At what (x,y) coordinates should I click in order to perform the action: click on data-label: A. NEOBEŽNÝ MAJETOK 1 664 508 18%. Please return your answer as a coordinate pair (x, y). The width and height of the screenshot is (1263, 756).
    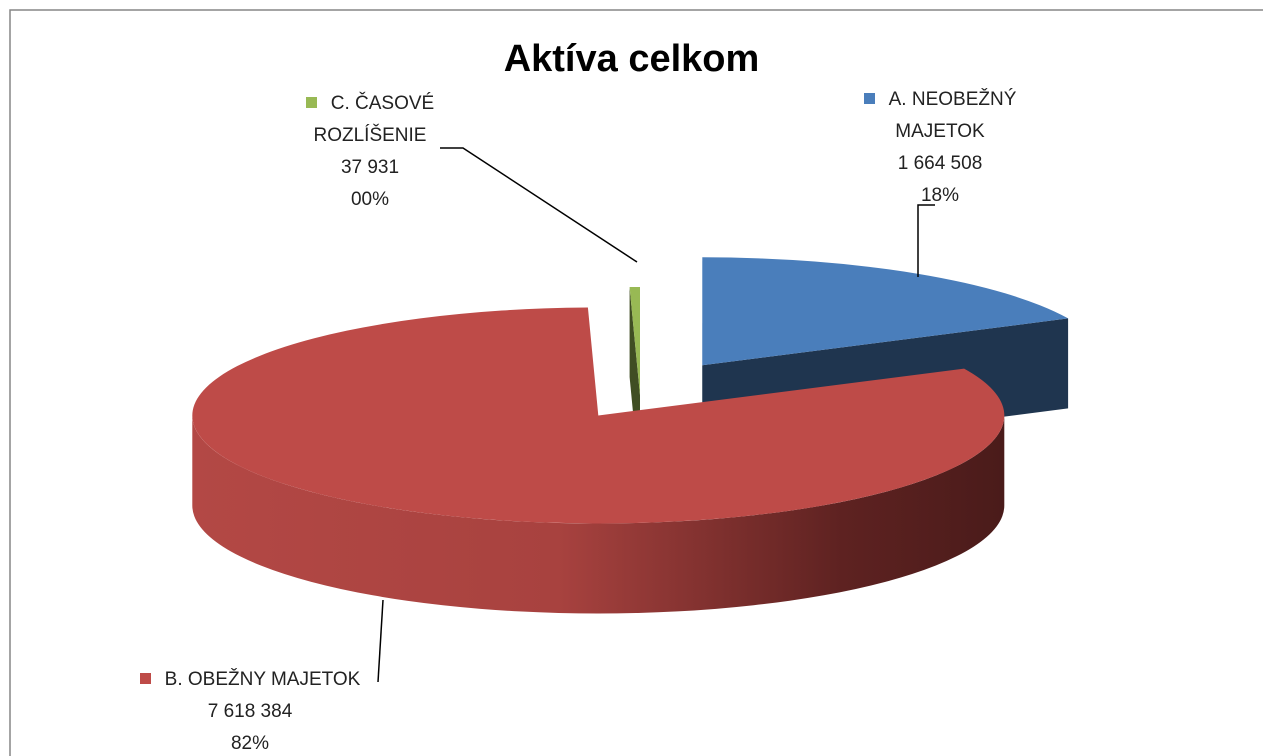
    Looking at the image, I should click on (940, 148).